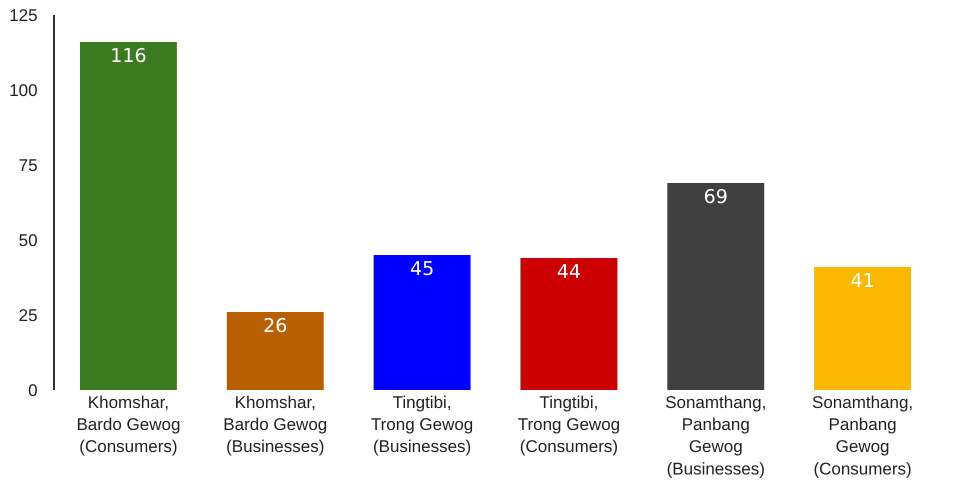  I want to click on data-label: 44, so click(569, 272).